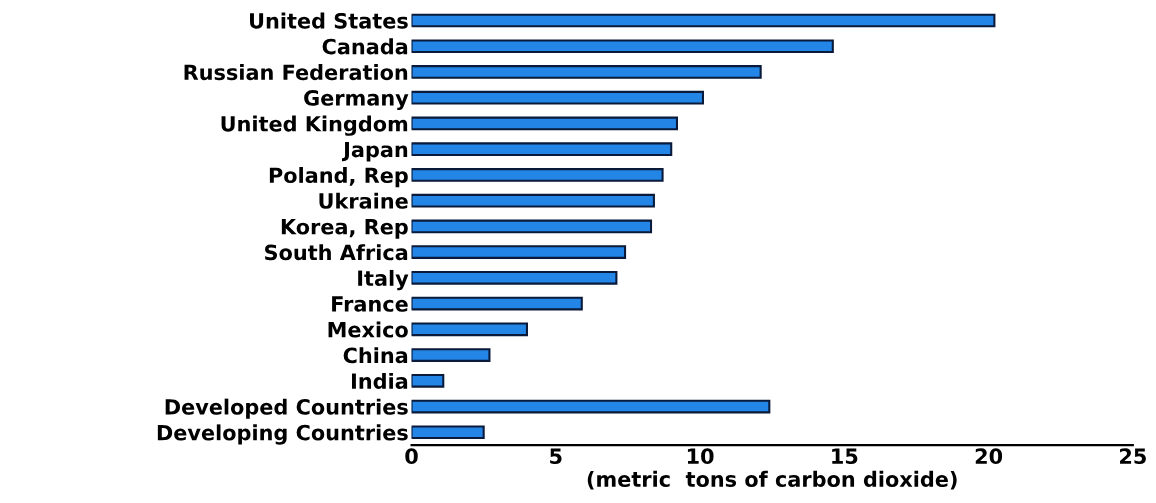 The width and height of the screenshot is (1156, 503). Describe the element at coordinates (282, 434) in the screenshot. I see `y-tick-label: Developing Countries` at that location.